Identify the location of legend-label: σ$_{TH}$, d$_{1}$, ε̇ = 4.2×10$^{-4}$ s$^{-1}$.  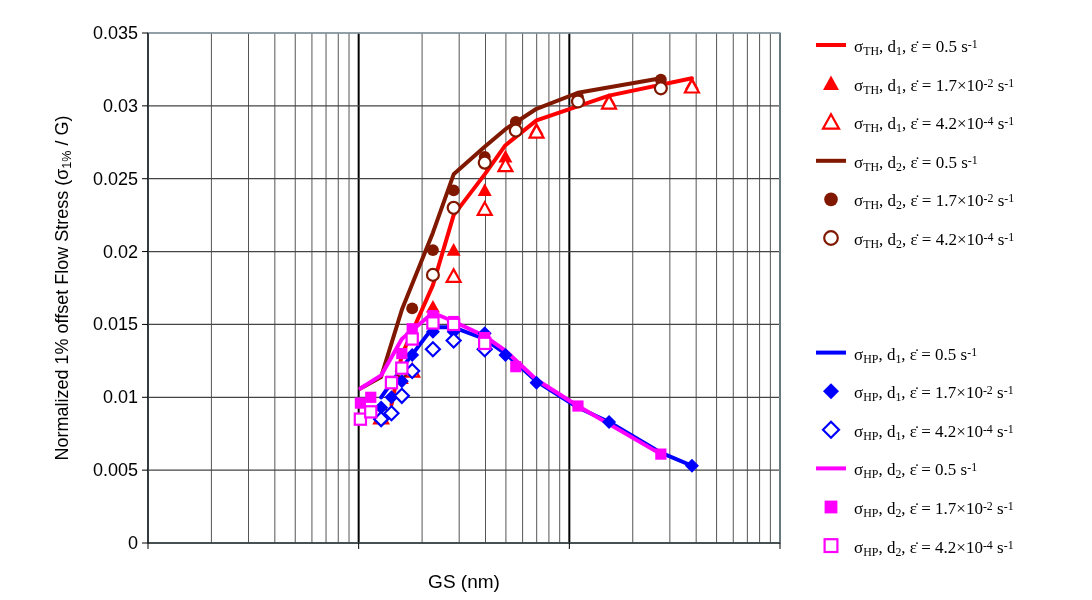
(934, 125).